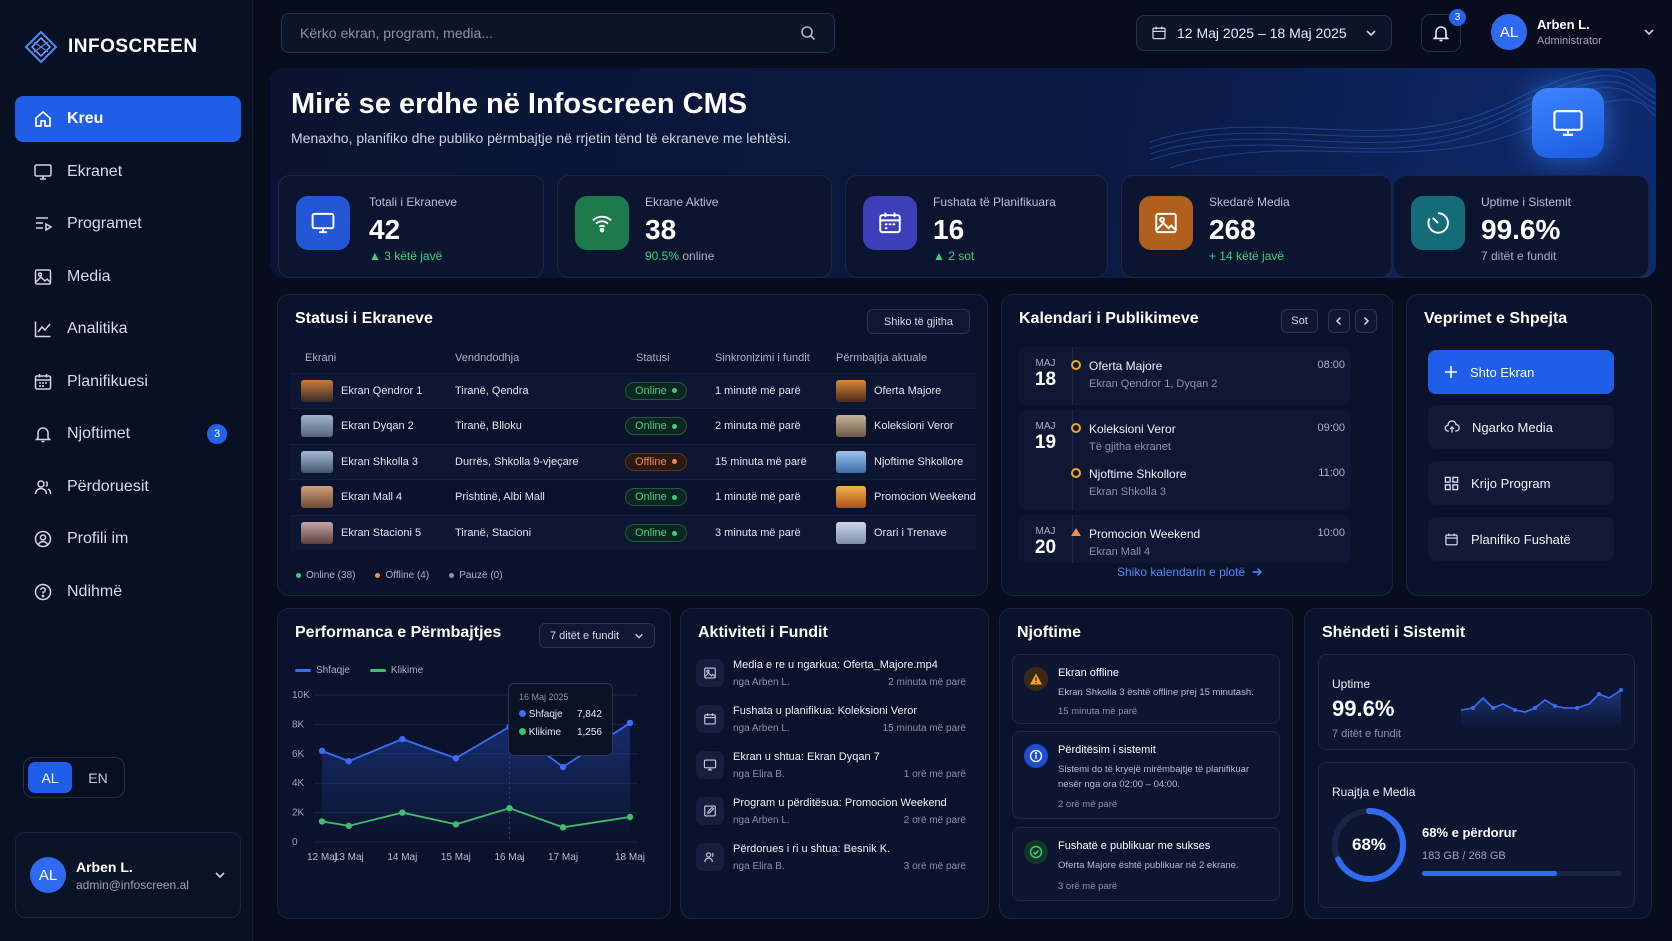  I want to click on view-all-button: Shiko të gjitha, so click(918, 321).